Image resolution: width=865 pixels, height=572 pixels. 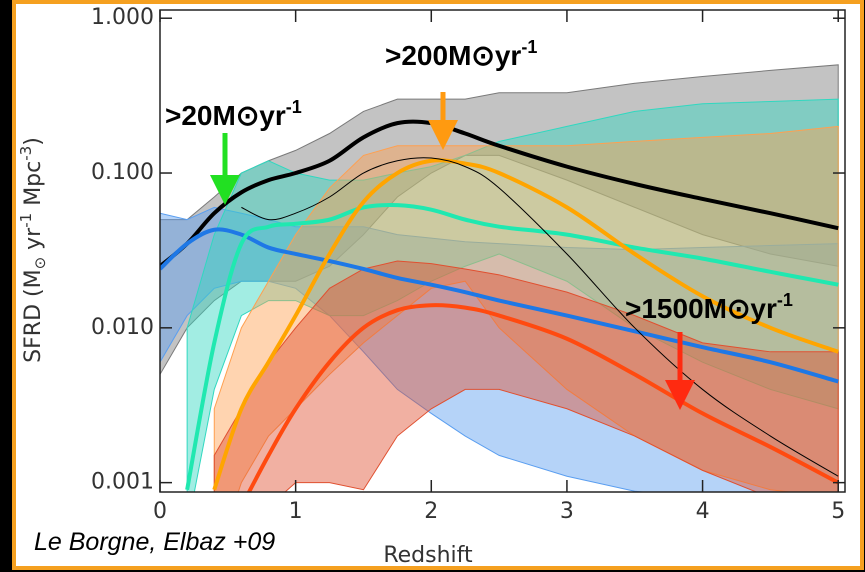 What do you see at coordinates (428, 555) in the screenshot?
I see `x-axis-label: Redshift` at bounding box center [428, 555].